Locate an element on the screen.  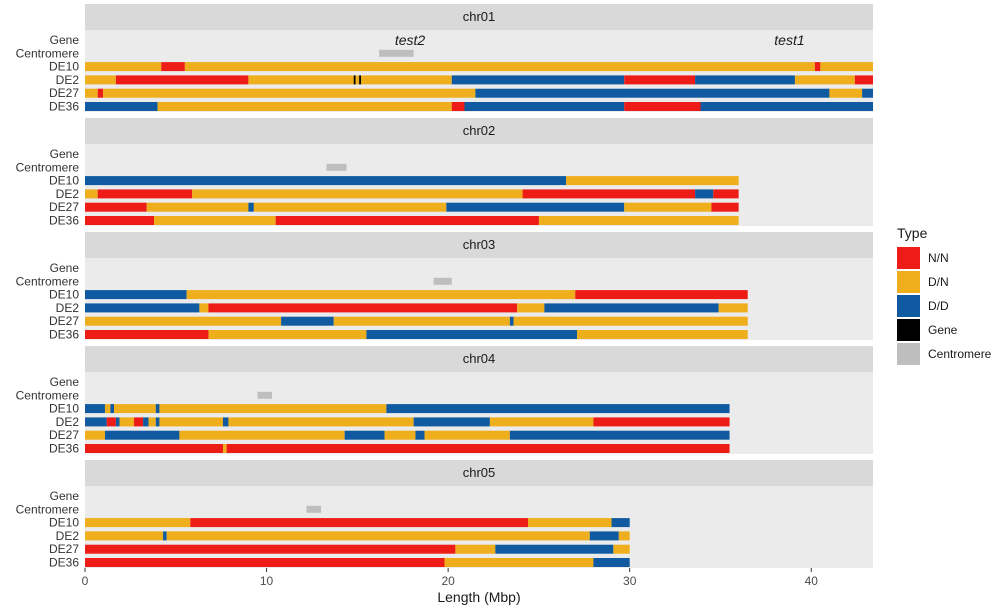
panel-strip-label: chr03 is located at coordinates (479, 244).